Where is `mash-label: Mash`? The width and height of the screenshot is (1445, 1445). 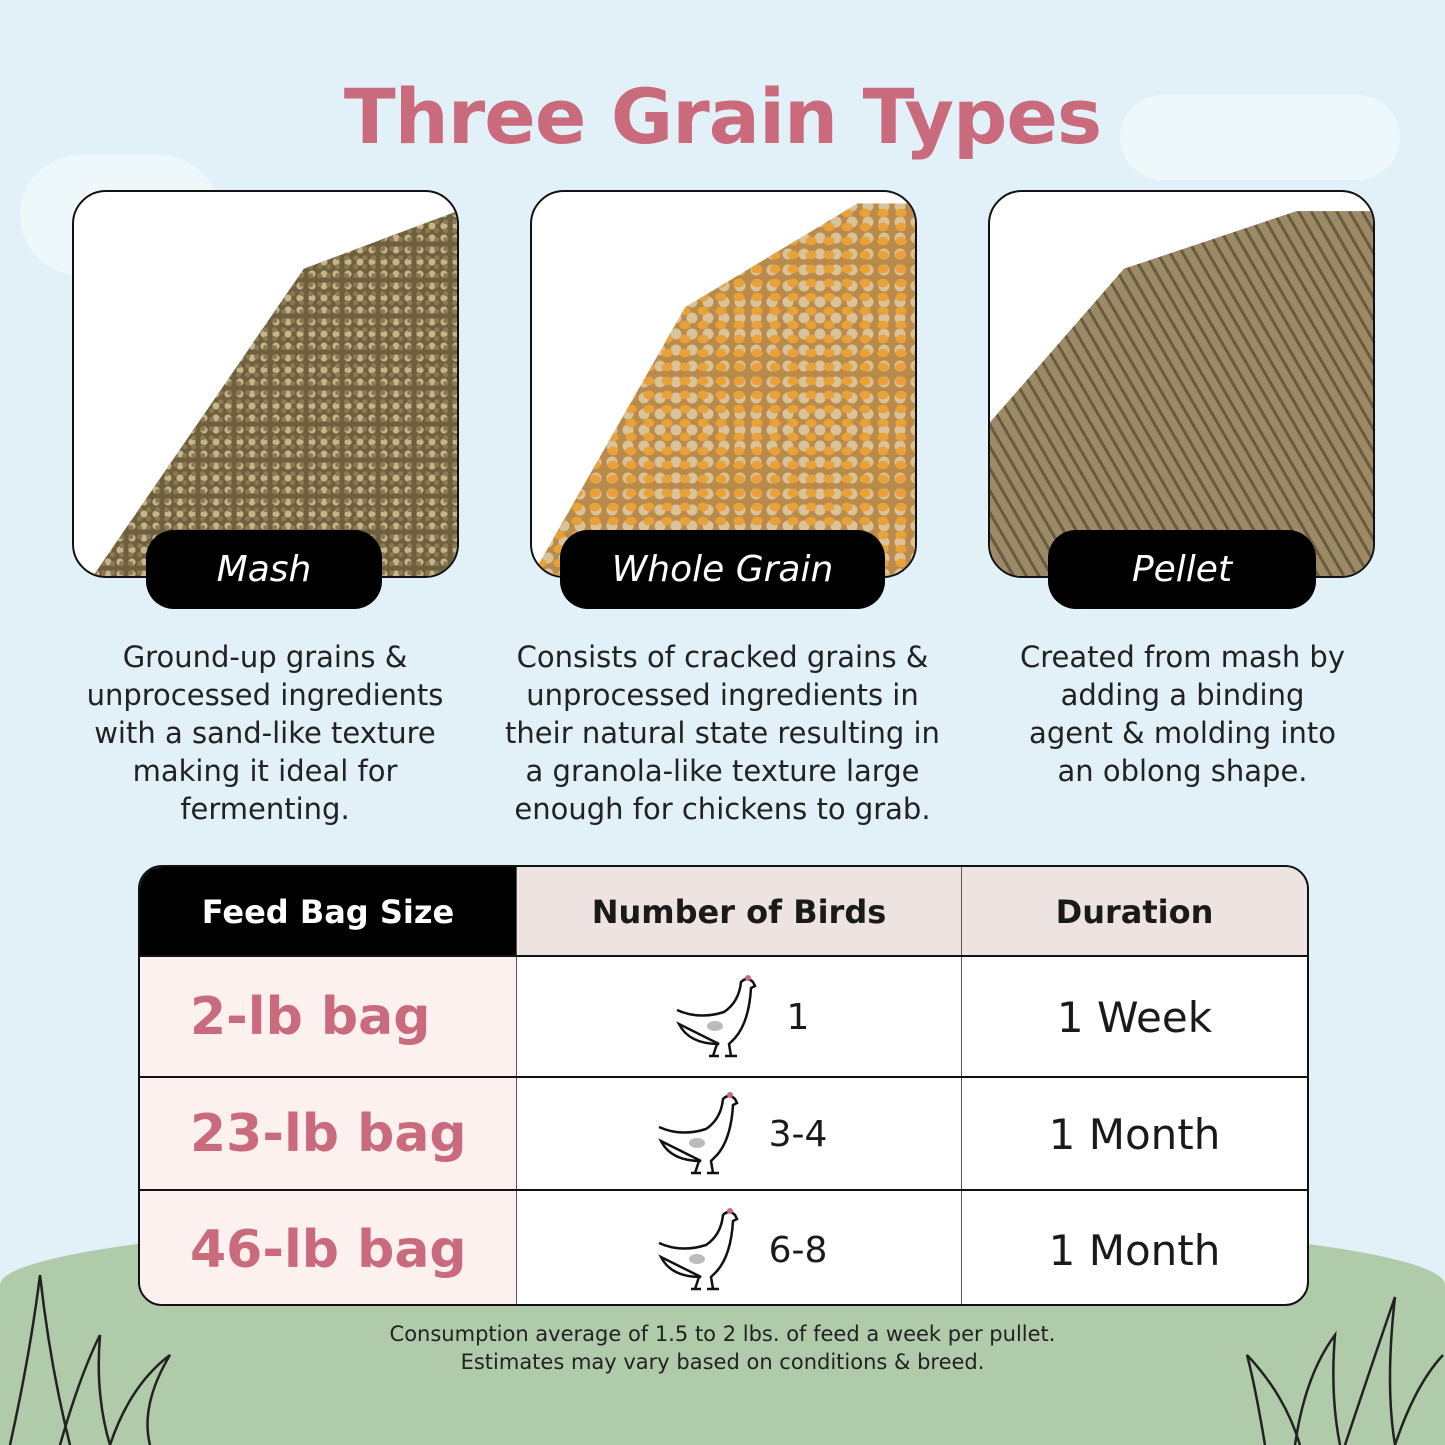 mash-label: Mash is located at coordinates (264, 569).